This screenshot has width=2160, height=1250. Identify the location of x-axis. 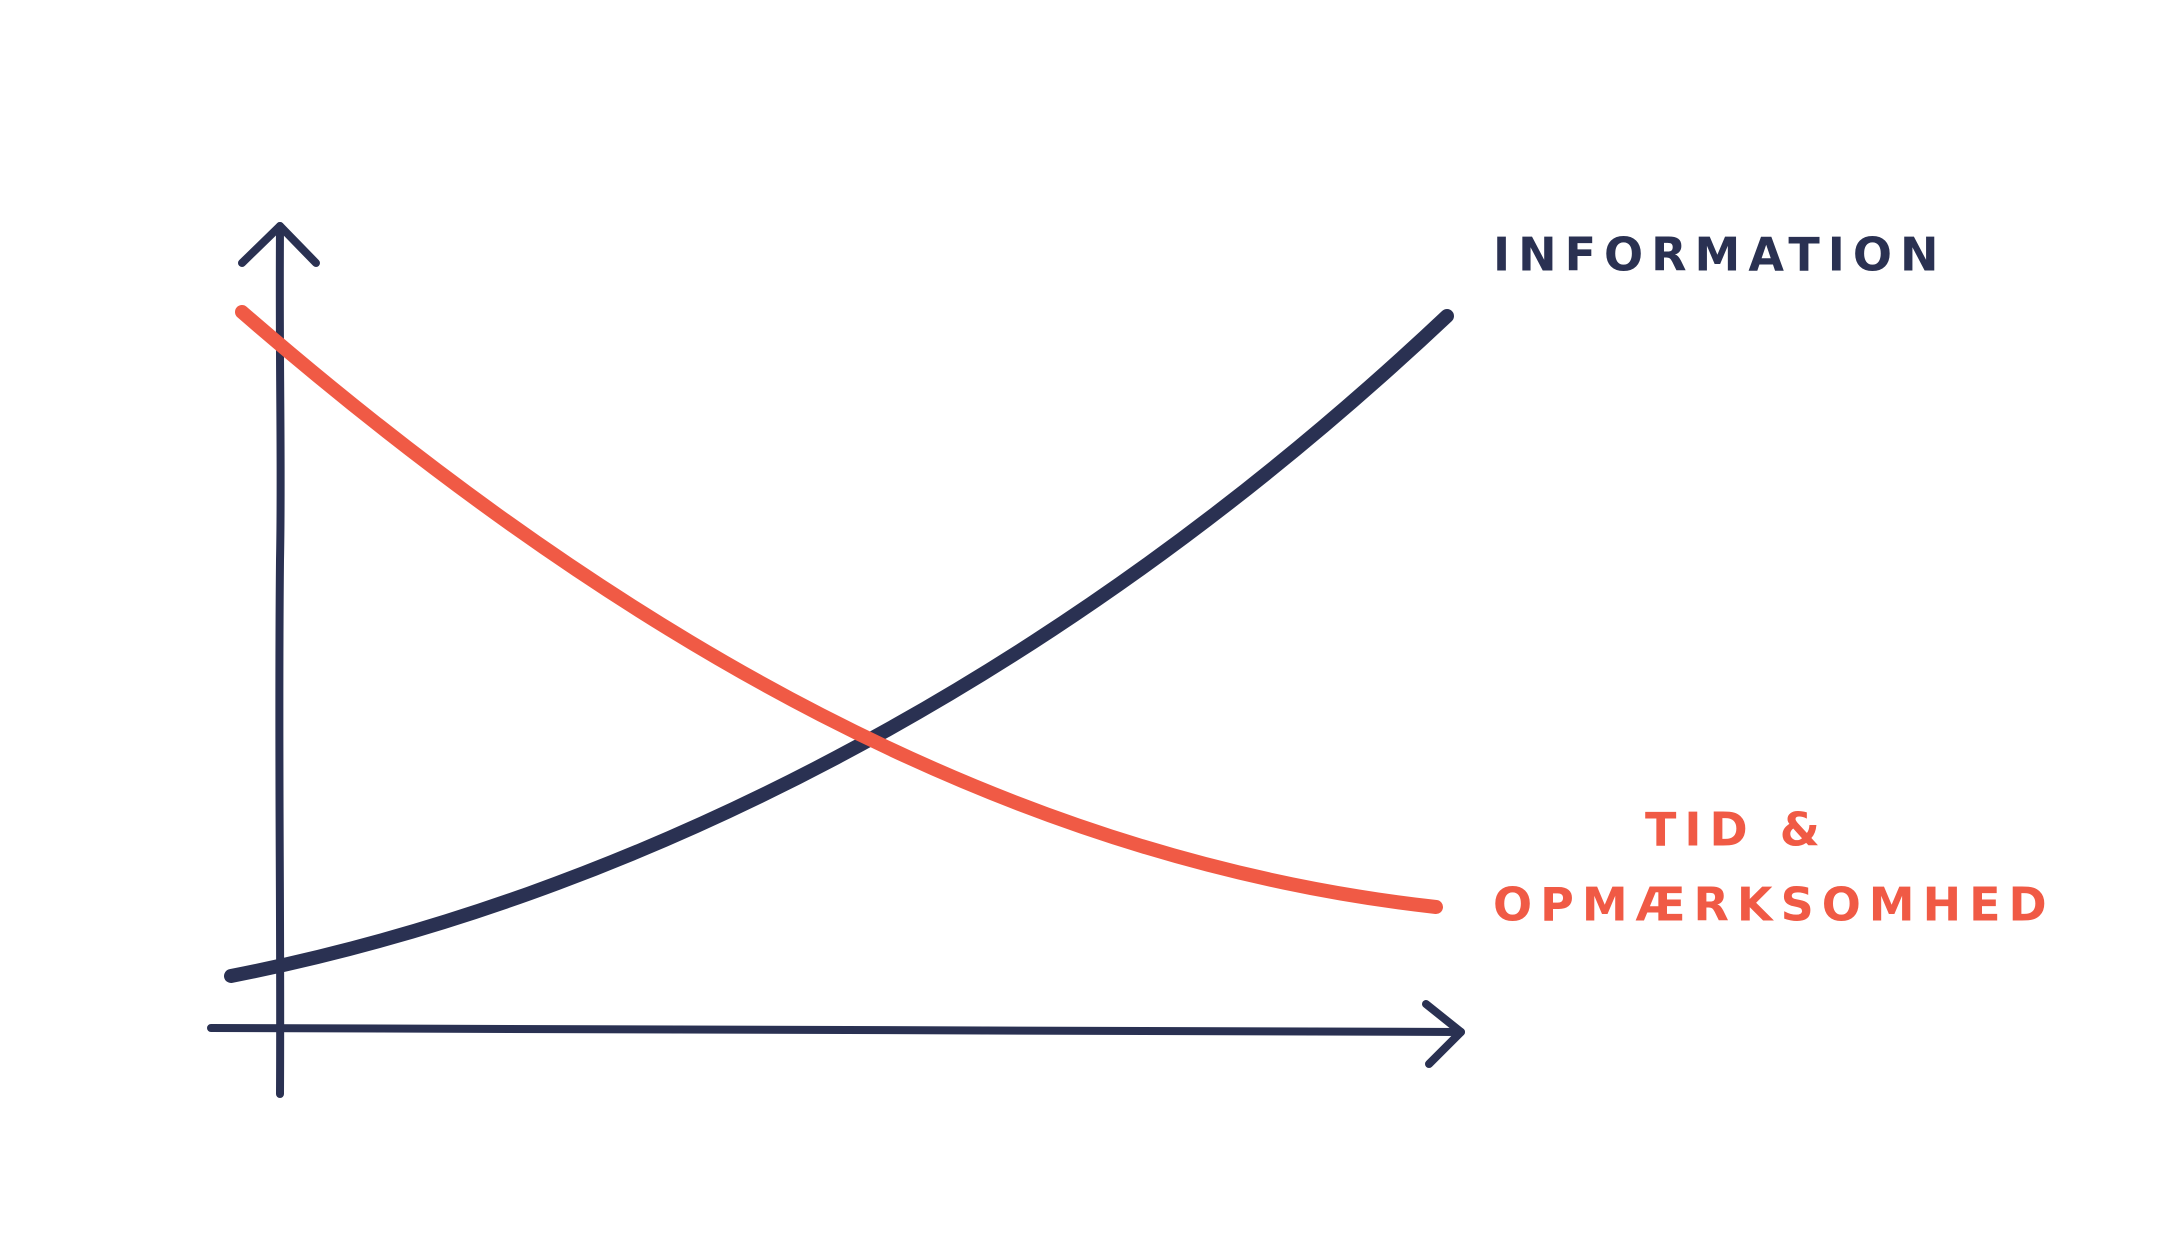
(836, 1029).